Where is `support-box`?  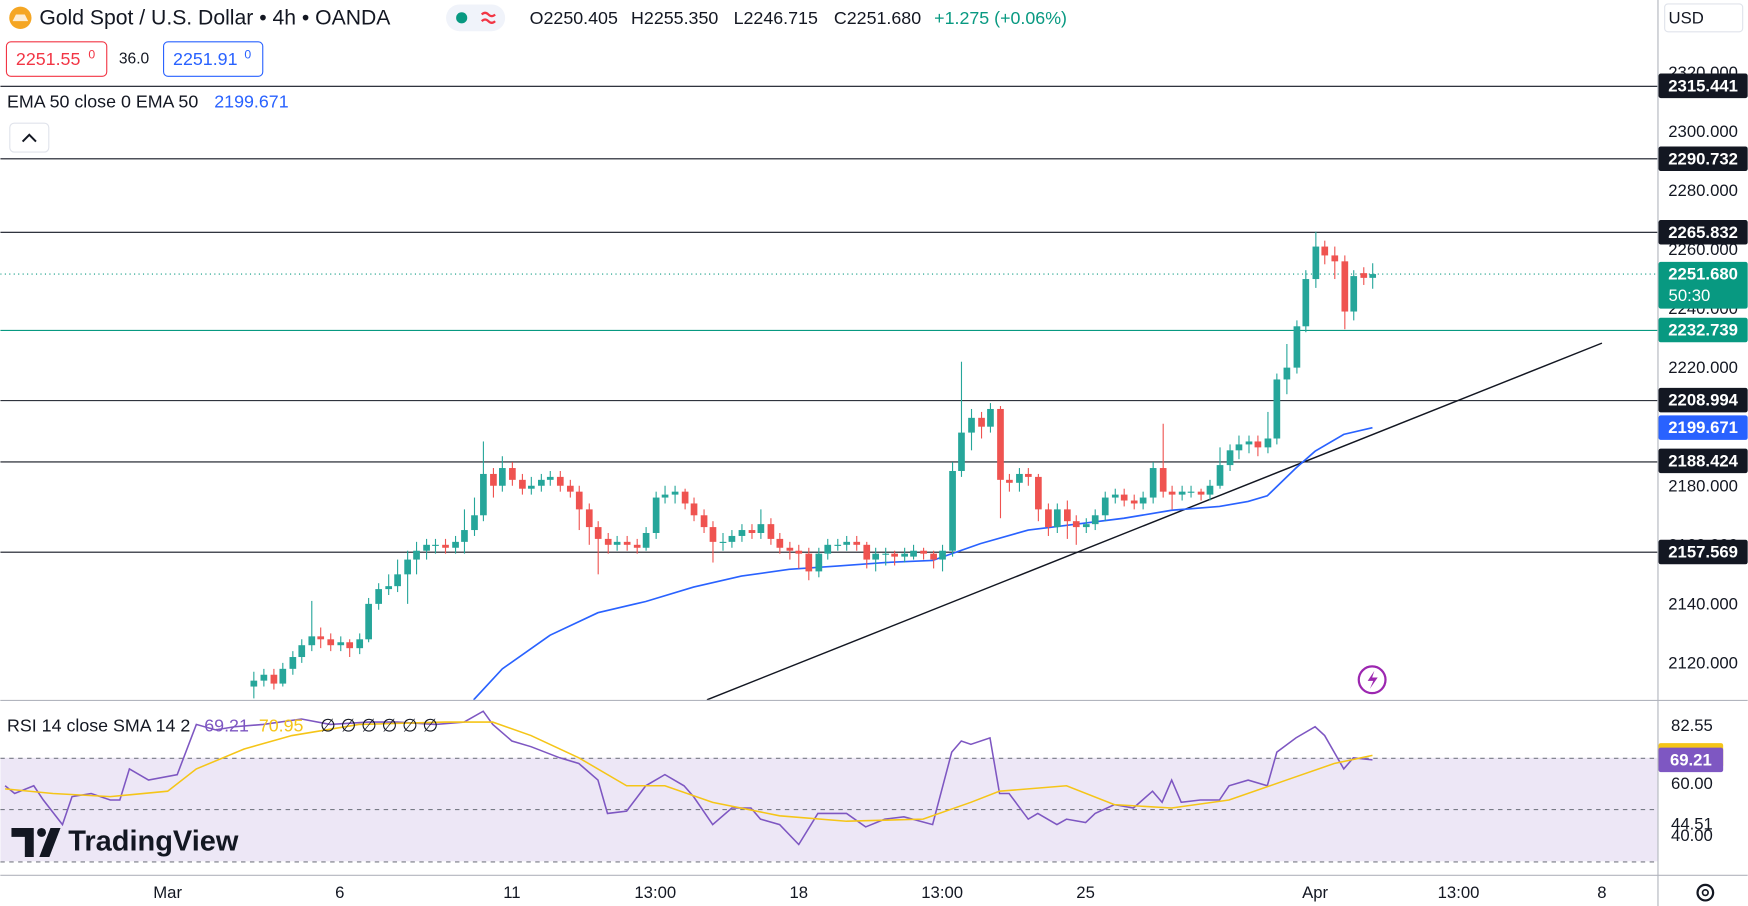 support-box is located at coordinates (1703, 330).